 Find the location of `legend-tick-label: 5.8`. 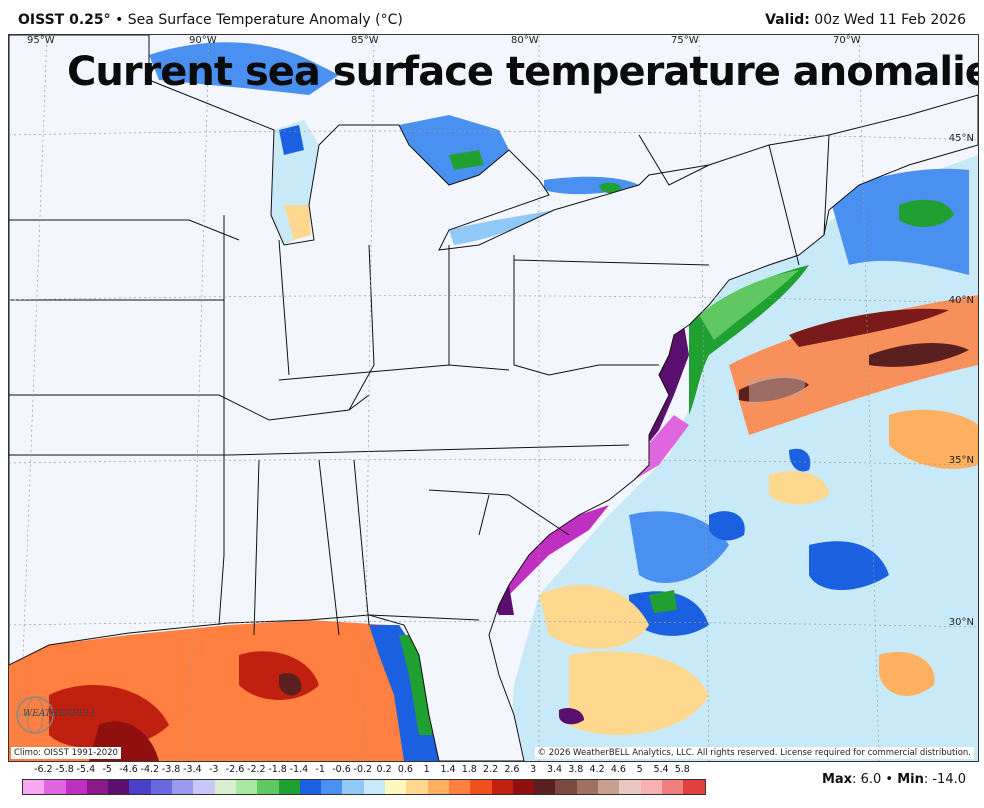

legend-tick-label: 5.8 is located at coordinates (682, 769).